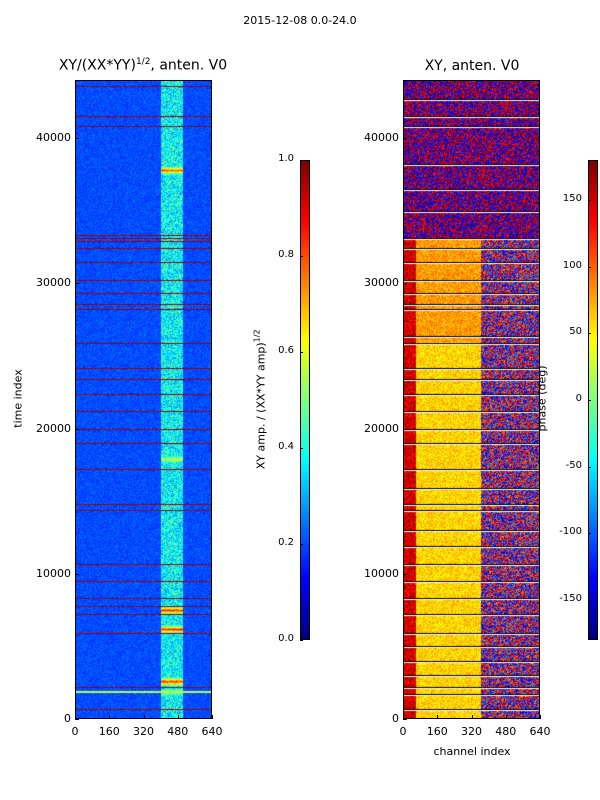 Image resolution: width=600 pixels, height=800 pixels. What do you see at coordinates (570, 598) in the screenshot?
I see `colorbar-tick-label: -150` at bounding box center [570, 598].